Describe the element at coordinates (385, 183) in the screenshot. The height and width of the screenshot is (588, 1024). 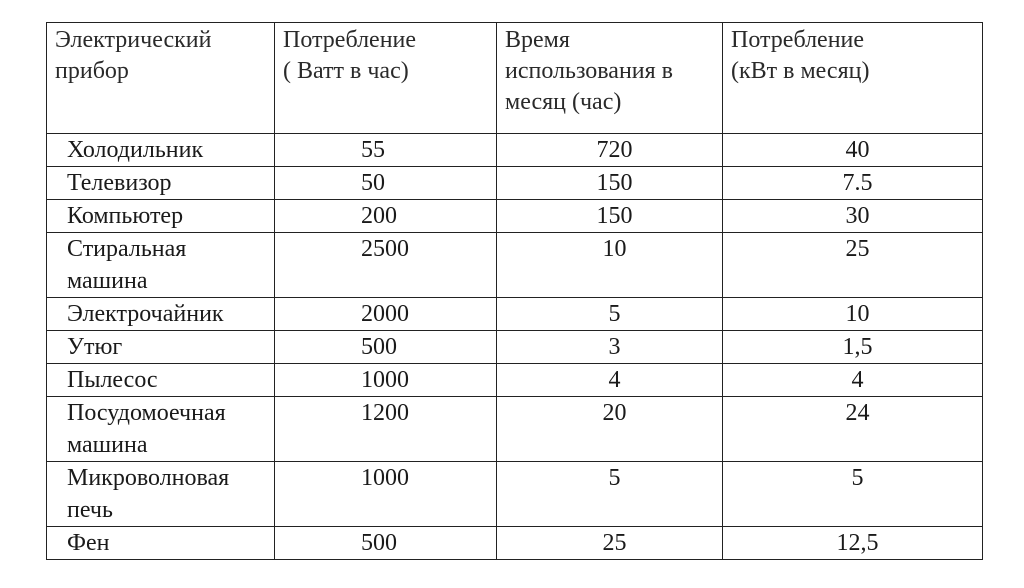
I see `cell-watts: 50` at that location.